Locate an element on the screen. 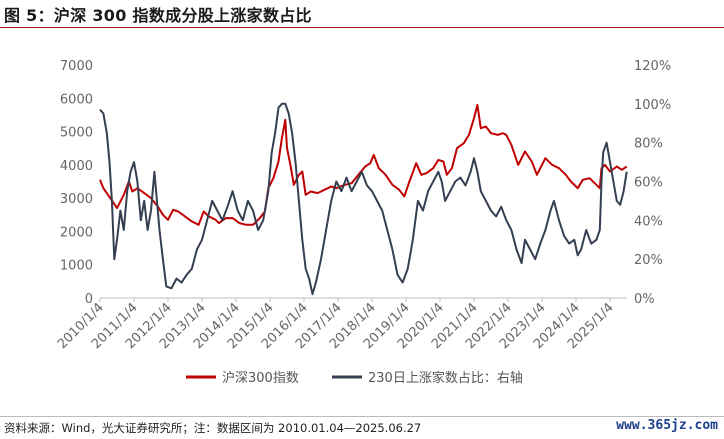  y-right-tick-label: 100% is located at coordinates (652, 105).